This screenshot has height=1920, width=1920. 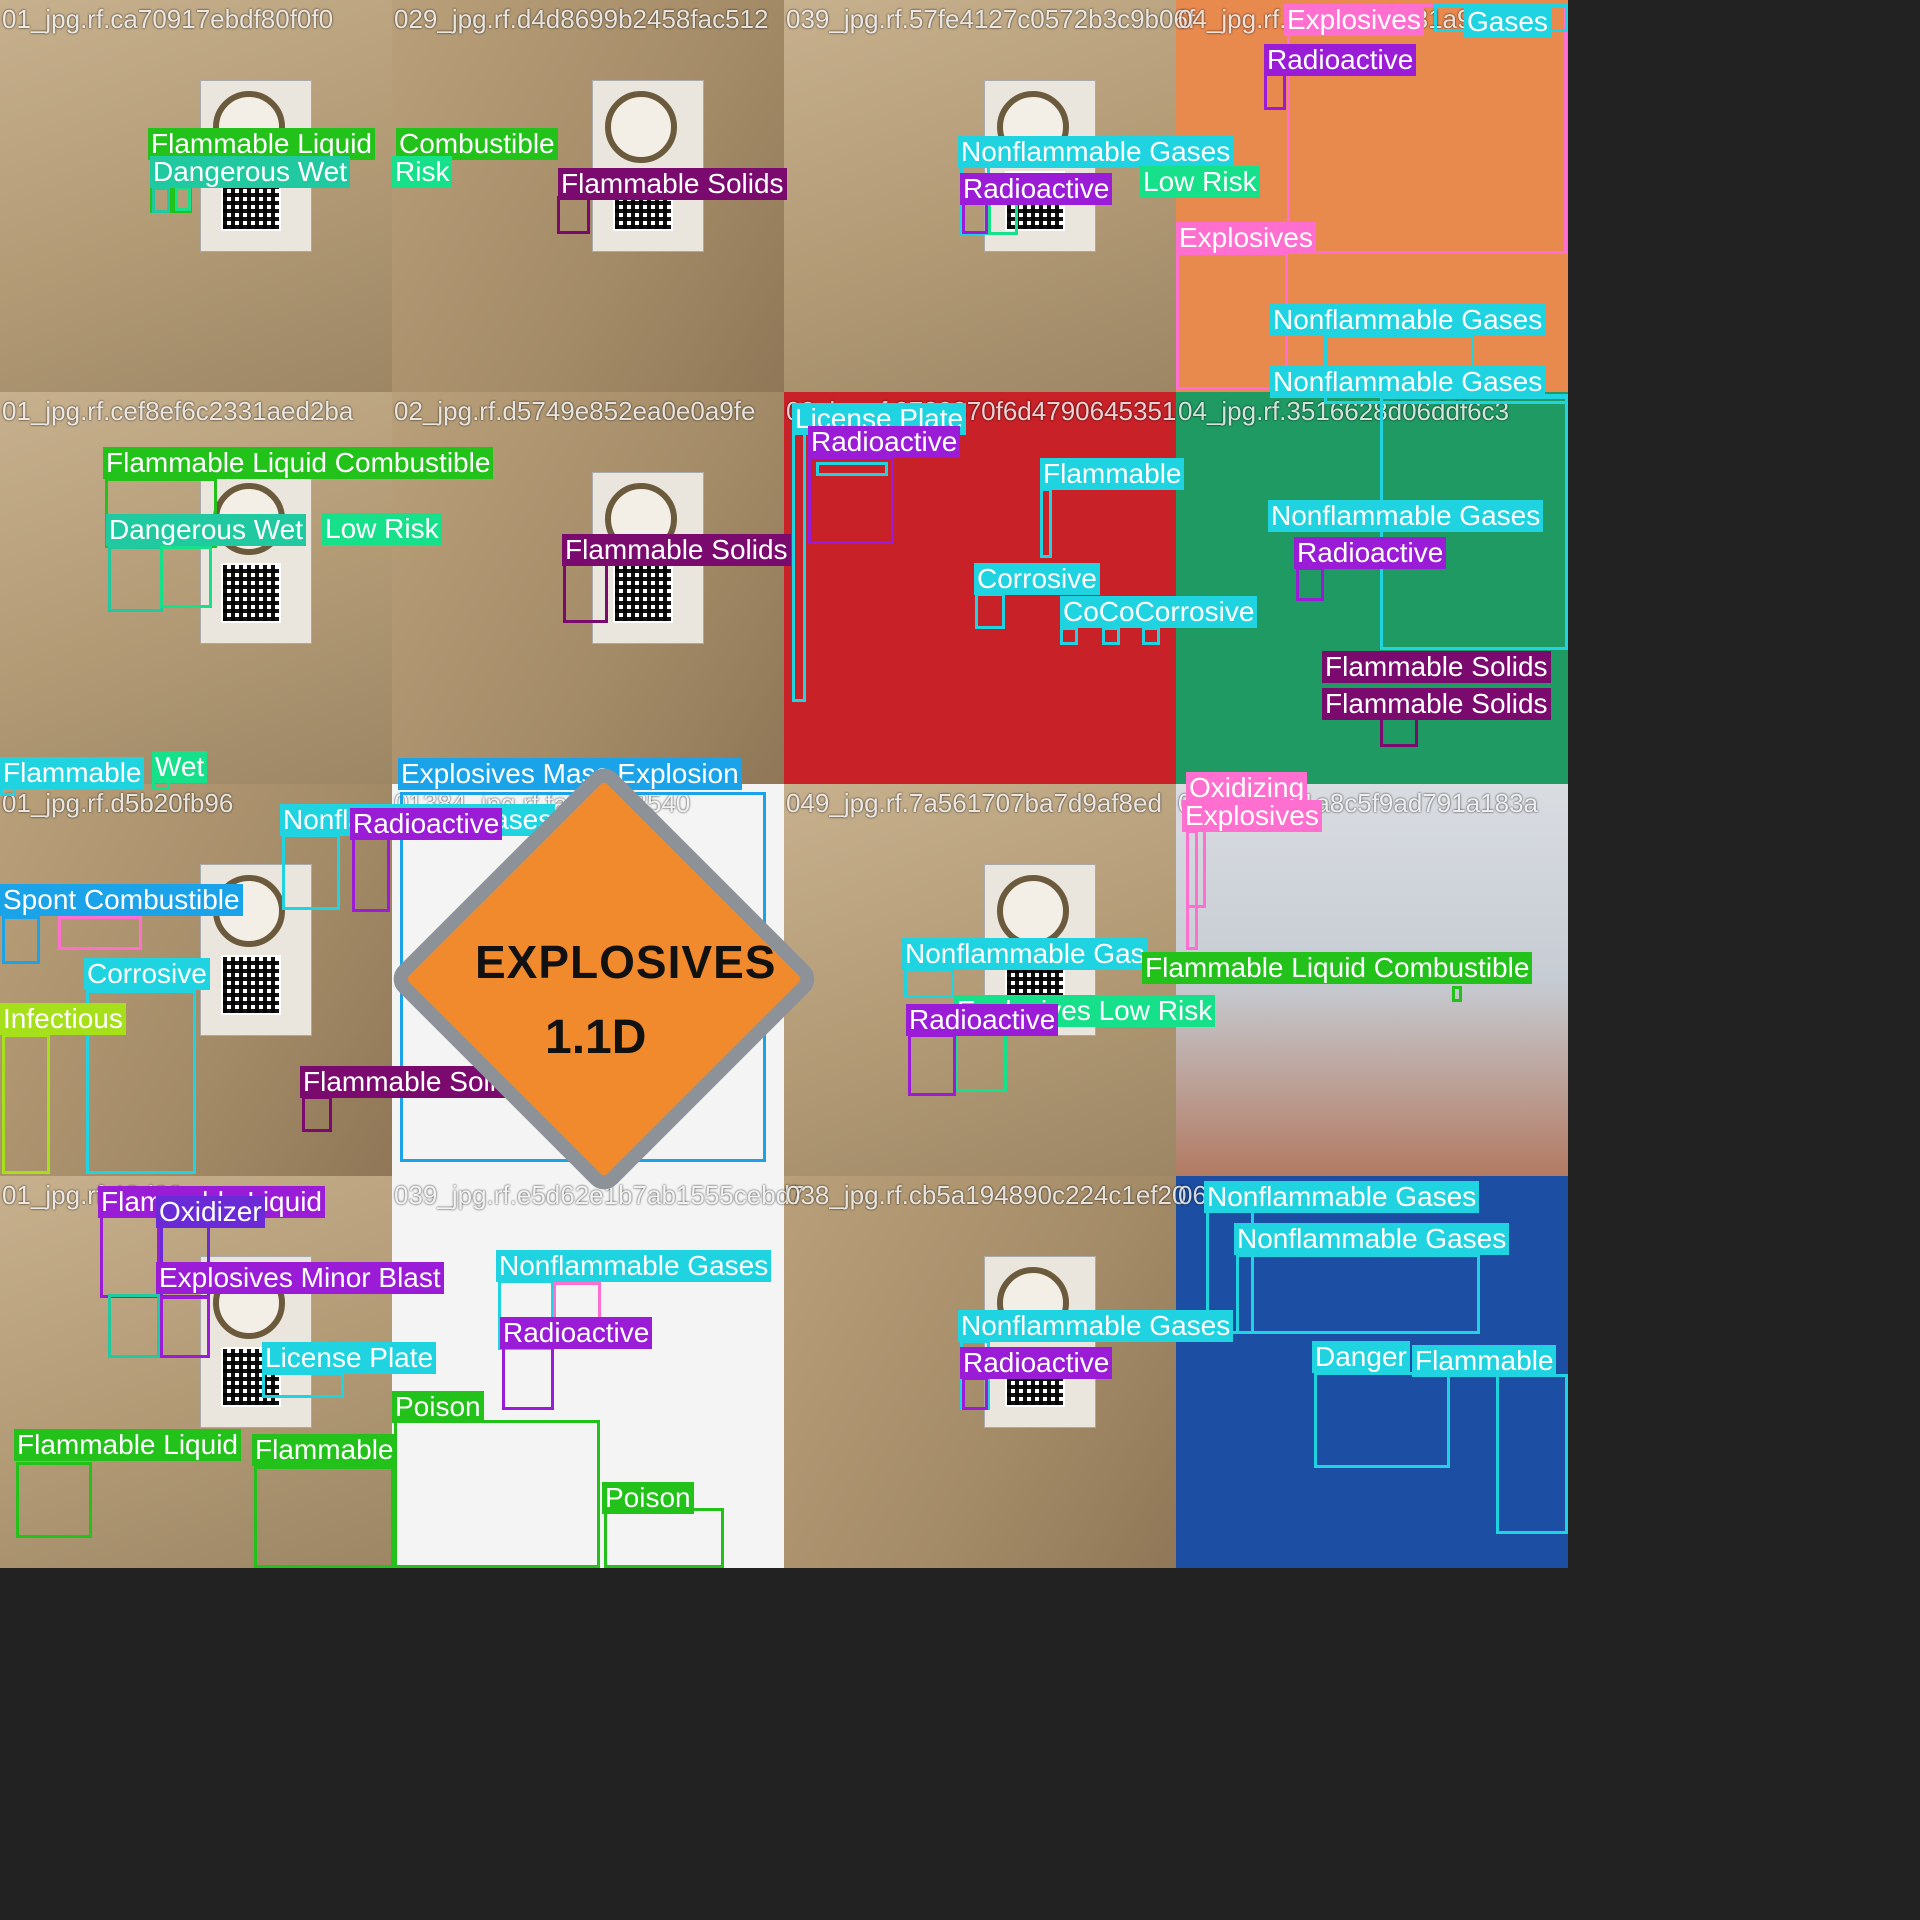 What do you see at coordinates (261, 144) in the screenshot?
I see `detection-label: Flammable Liquid` at bounding box center [261, 144].